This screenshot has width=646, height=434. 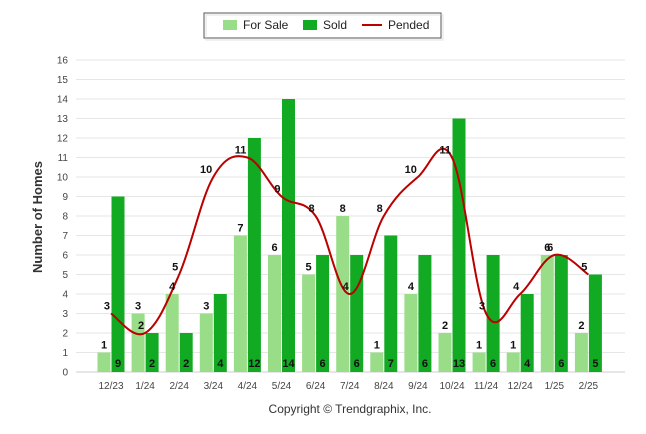 What do you see at coordinates (65, 236) in the screenshot?
I see `y-tick-label: 7` at bounding box center [65, 236].